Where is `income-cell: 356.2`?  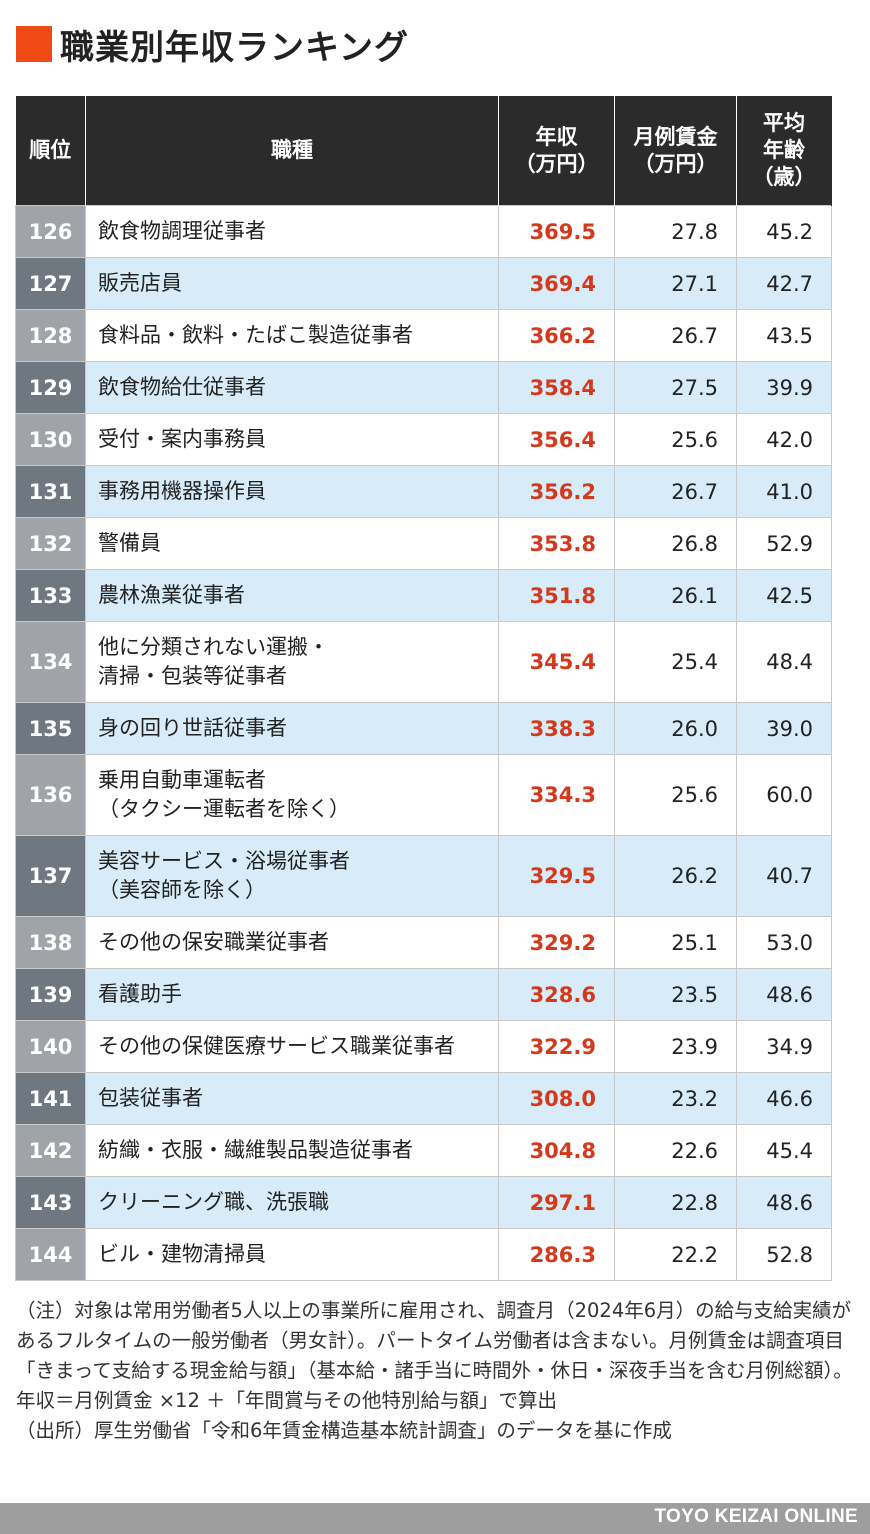 income-cell: 356.2 is located at coordinates (556, 491).